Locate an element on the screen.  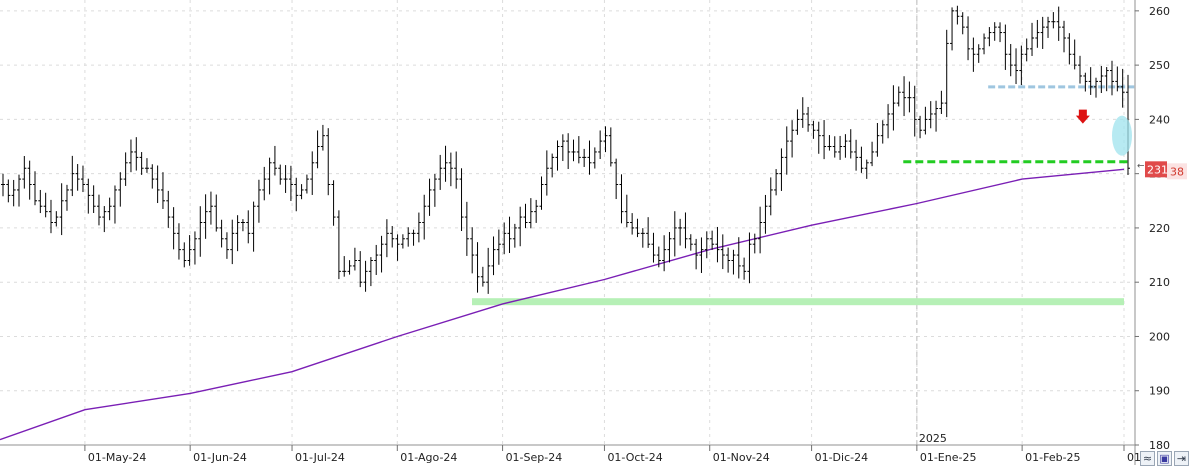
floppy-icon: ▣ is located at coordinates (1164, 458).